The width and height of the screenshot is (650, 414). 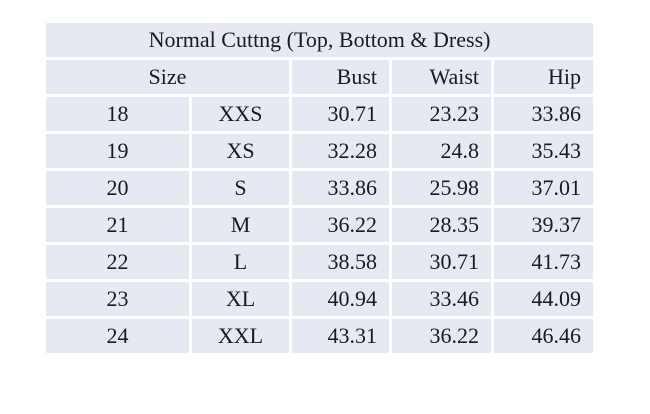 What do you see at coordinates (543, 188) in the screenshot?
I see `hip-cell: 37.01` at bounding box center [543, 188].